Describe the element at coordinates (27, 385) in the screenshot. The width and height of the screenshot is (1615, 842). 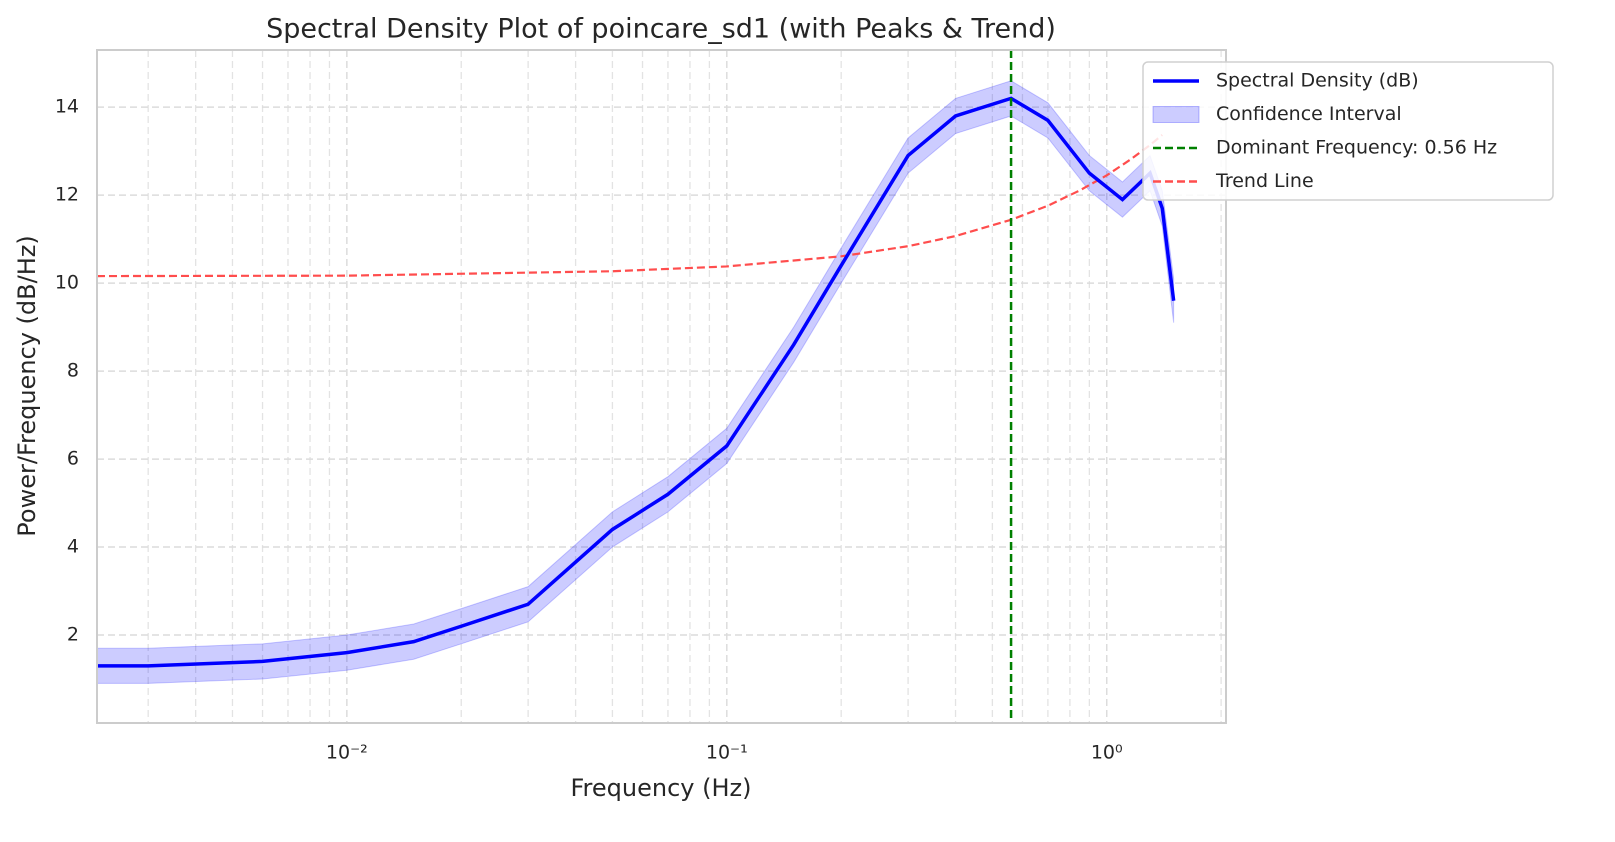
I see `y-axis-label: Power/Frequency (dB/Hz)` at that location.